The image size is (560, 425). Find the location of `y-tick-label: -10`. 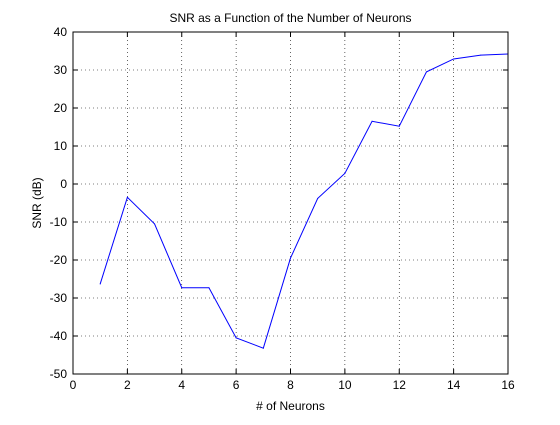

y-tick-label: -10 is located at coordinates (59, 222).